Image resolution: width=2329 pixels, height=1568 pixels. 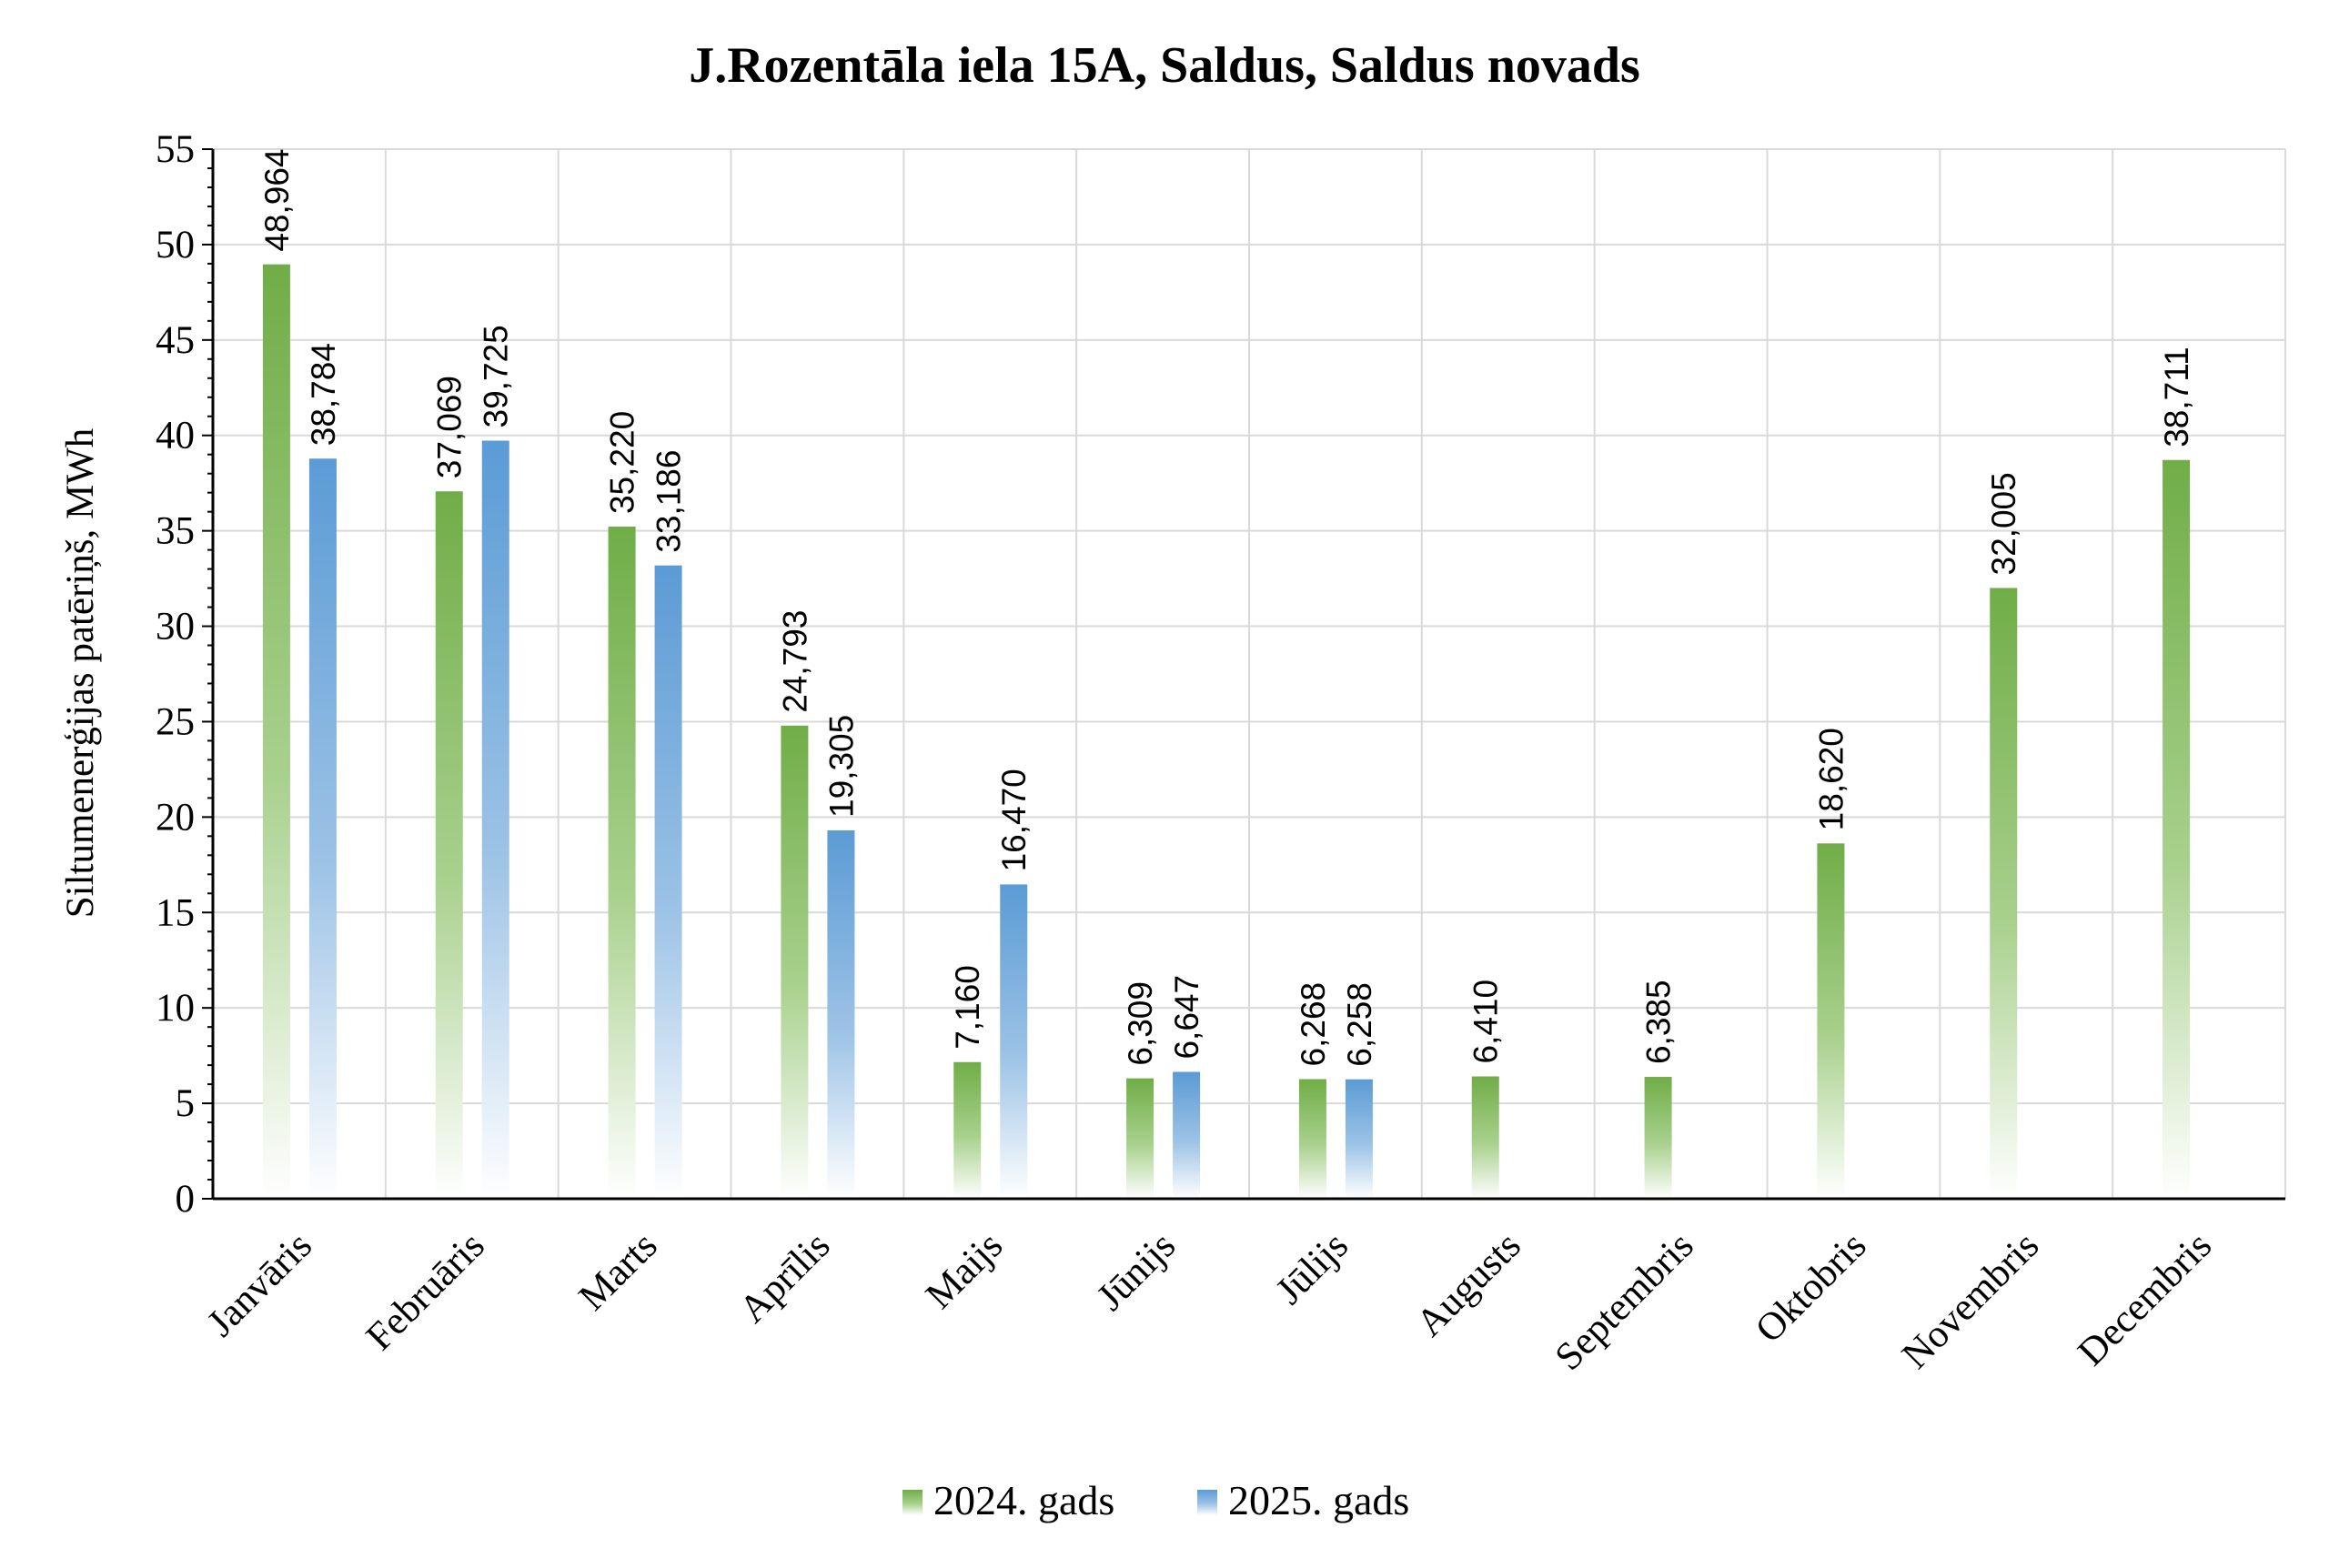 I want to click on legend-label-2024: 2024. gads, so click(x=1023, y=1500).